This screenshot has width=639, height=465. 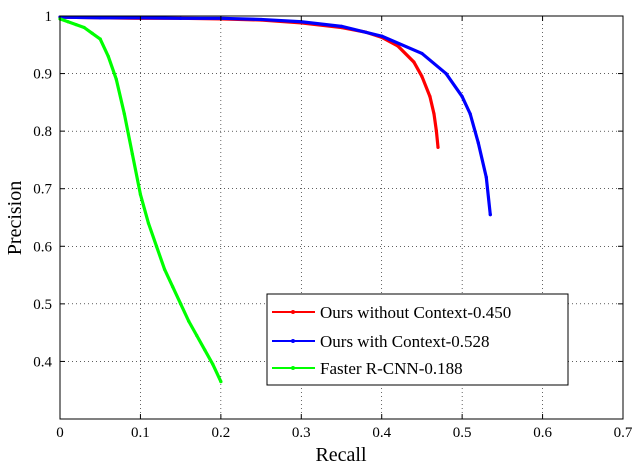 I want to click on legend-item-faster-rcnn: Faster R-CNN-0.188, so click(x=367, y=368).